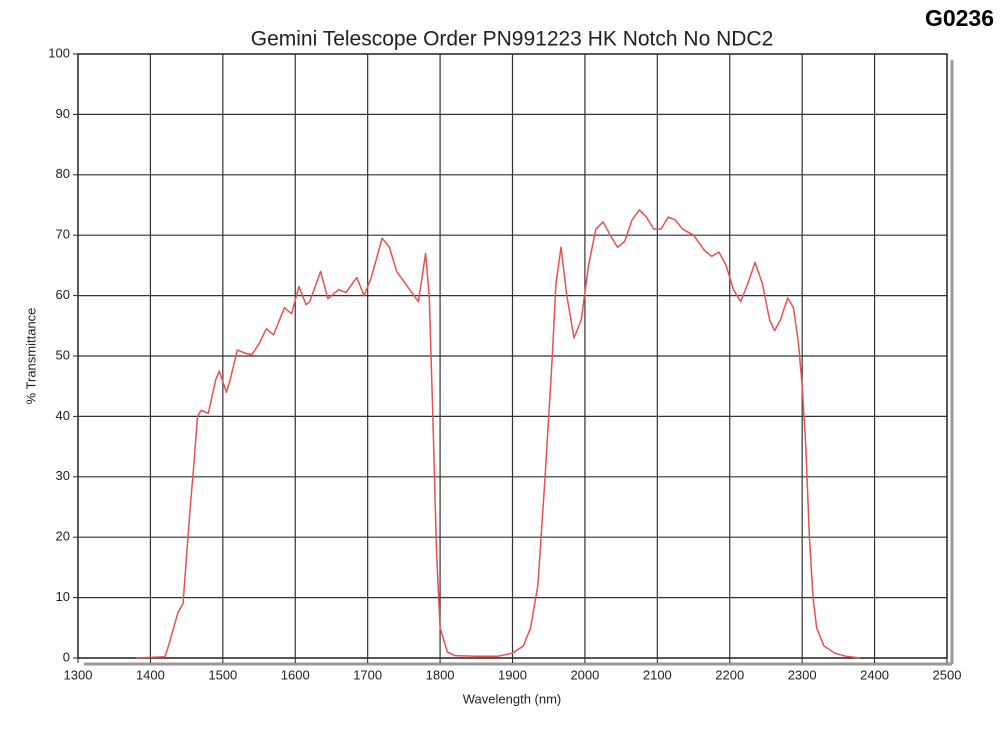 The width and height of the screenshot is (1000, 733). What do you see at coordinates (295, 674) in the screenshot?
I see `x-tick-label: 1600` at bounding box center [295, 674].